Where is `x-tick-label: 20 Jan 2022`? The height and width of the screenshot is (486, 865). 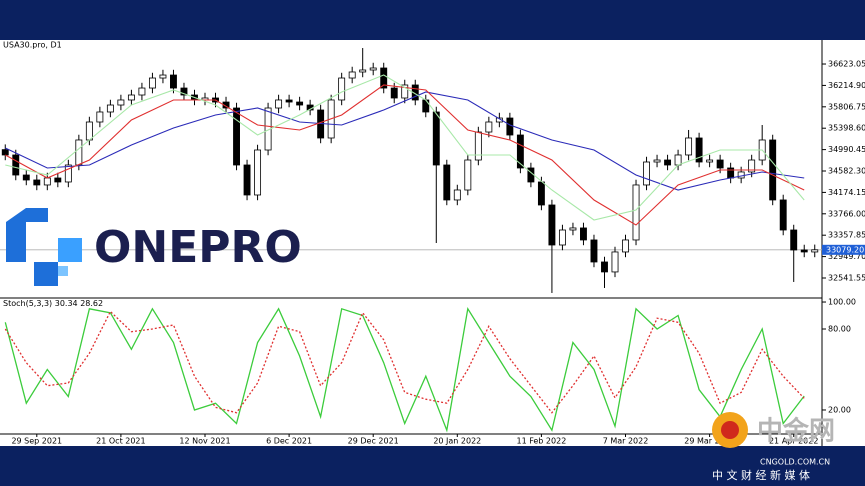
x-tick-label: 20 Jan 2022 is located at coordinates (457, 441).